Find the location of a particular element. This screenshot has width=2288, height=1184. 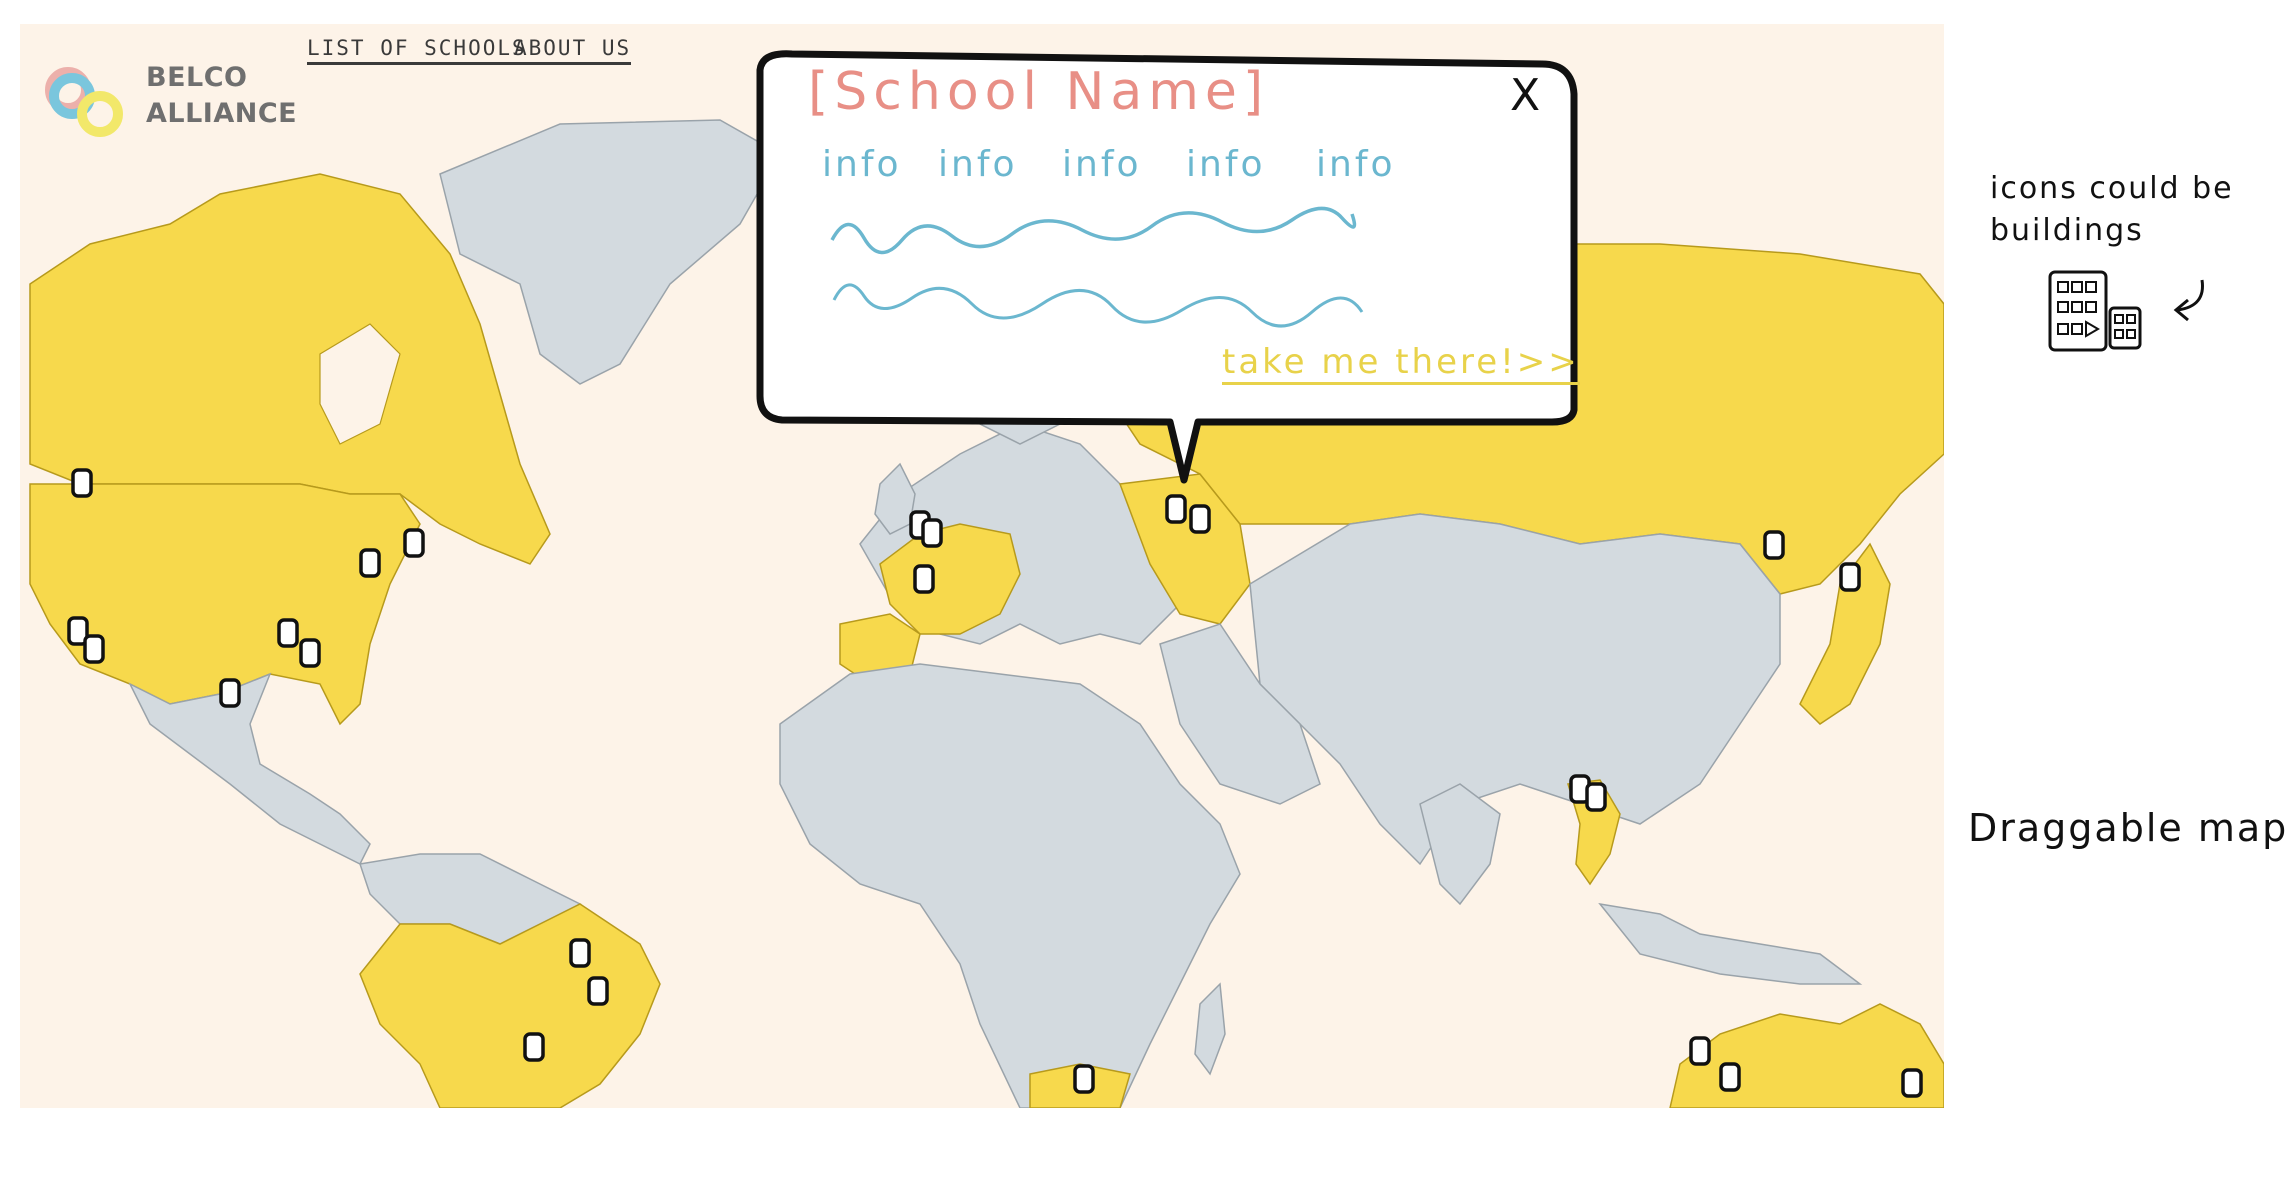

japan is located at coordinates (1845, 633).